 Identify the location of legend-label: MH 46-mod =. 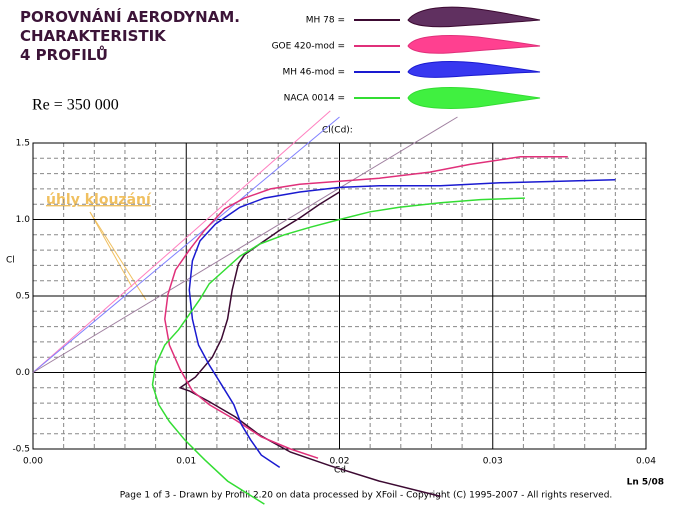
(314, 73).